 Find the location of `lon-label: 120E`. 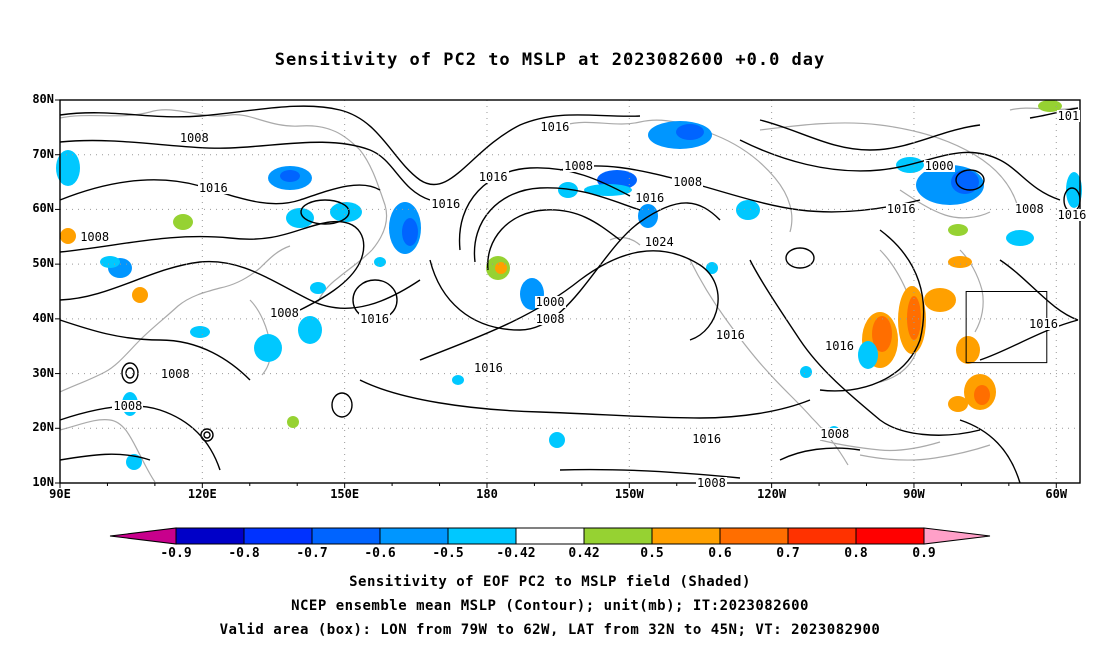

lon-label: 120E is located at coordinates (202, 494).